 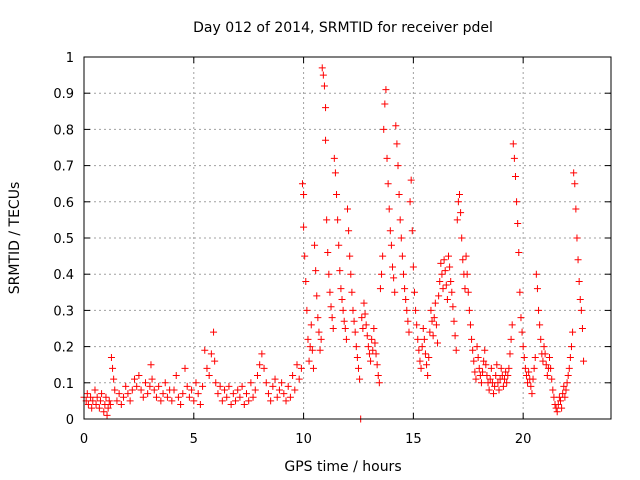 What do you see at coordinates (63, 203) in the screenshot?
I see `y-tick-label: 0.6` at bounding box center [63, 203].